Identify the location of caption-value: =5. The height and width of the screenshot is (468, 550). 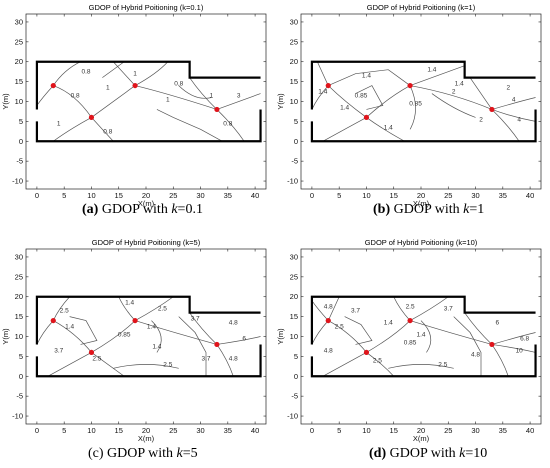
(190, 453).